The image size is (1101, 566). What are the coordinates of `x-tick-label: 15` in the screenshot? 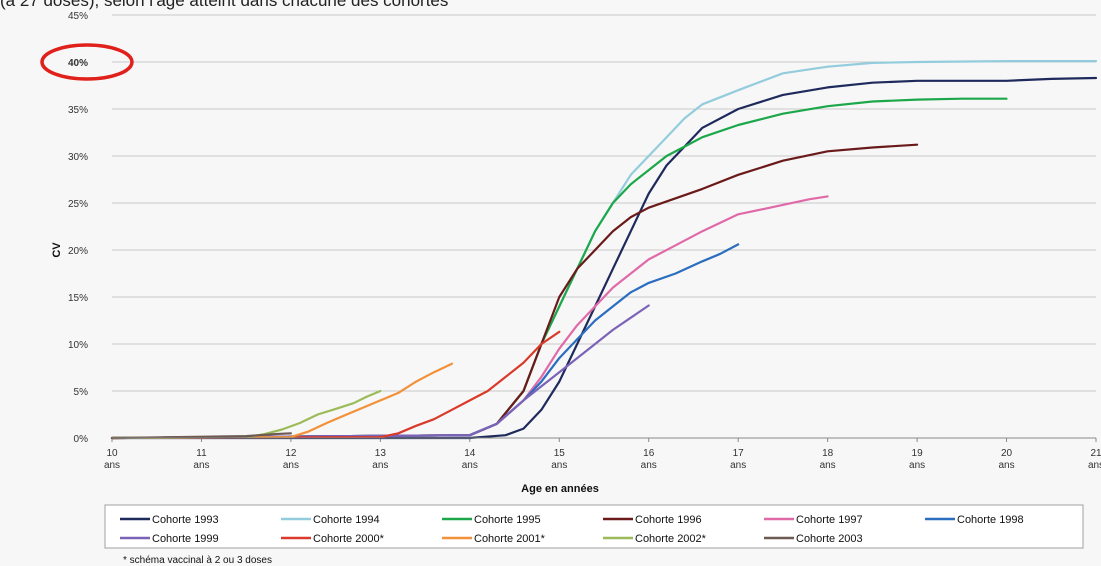 It's located at (560, 453).